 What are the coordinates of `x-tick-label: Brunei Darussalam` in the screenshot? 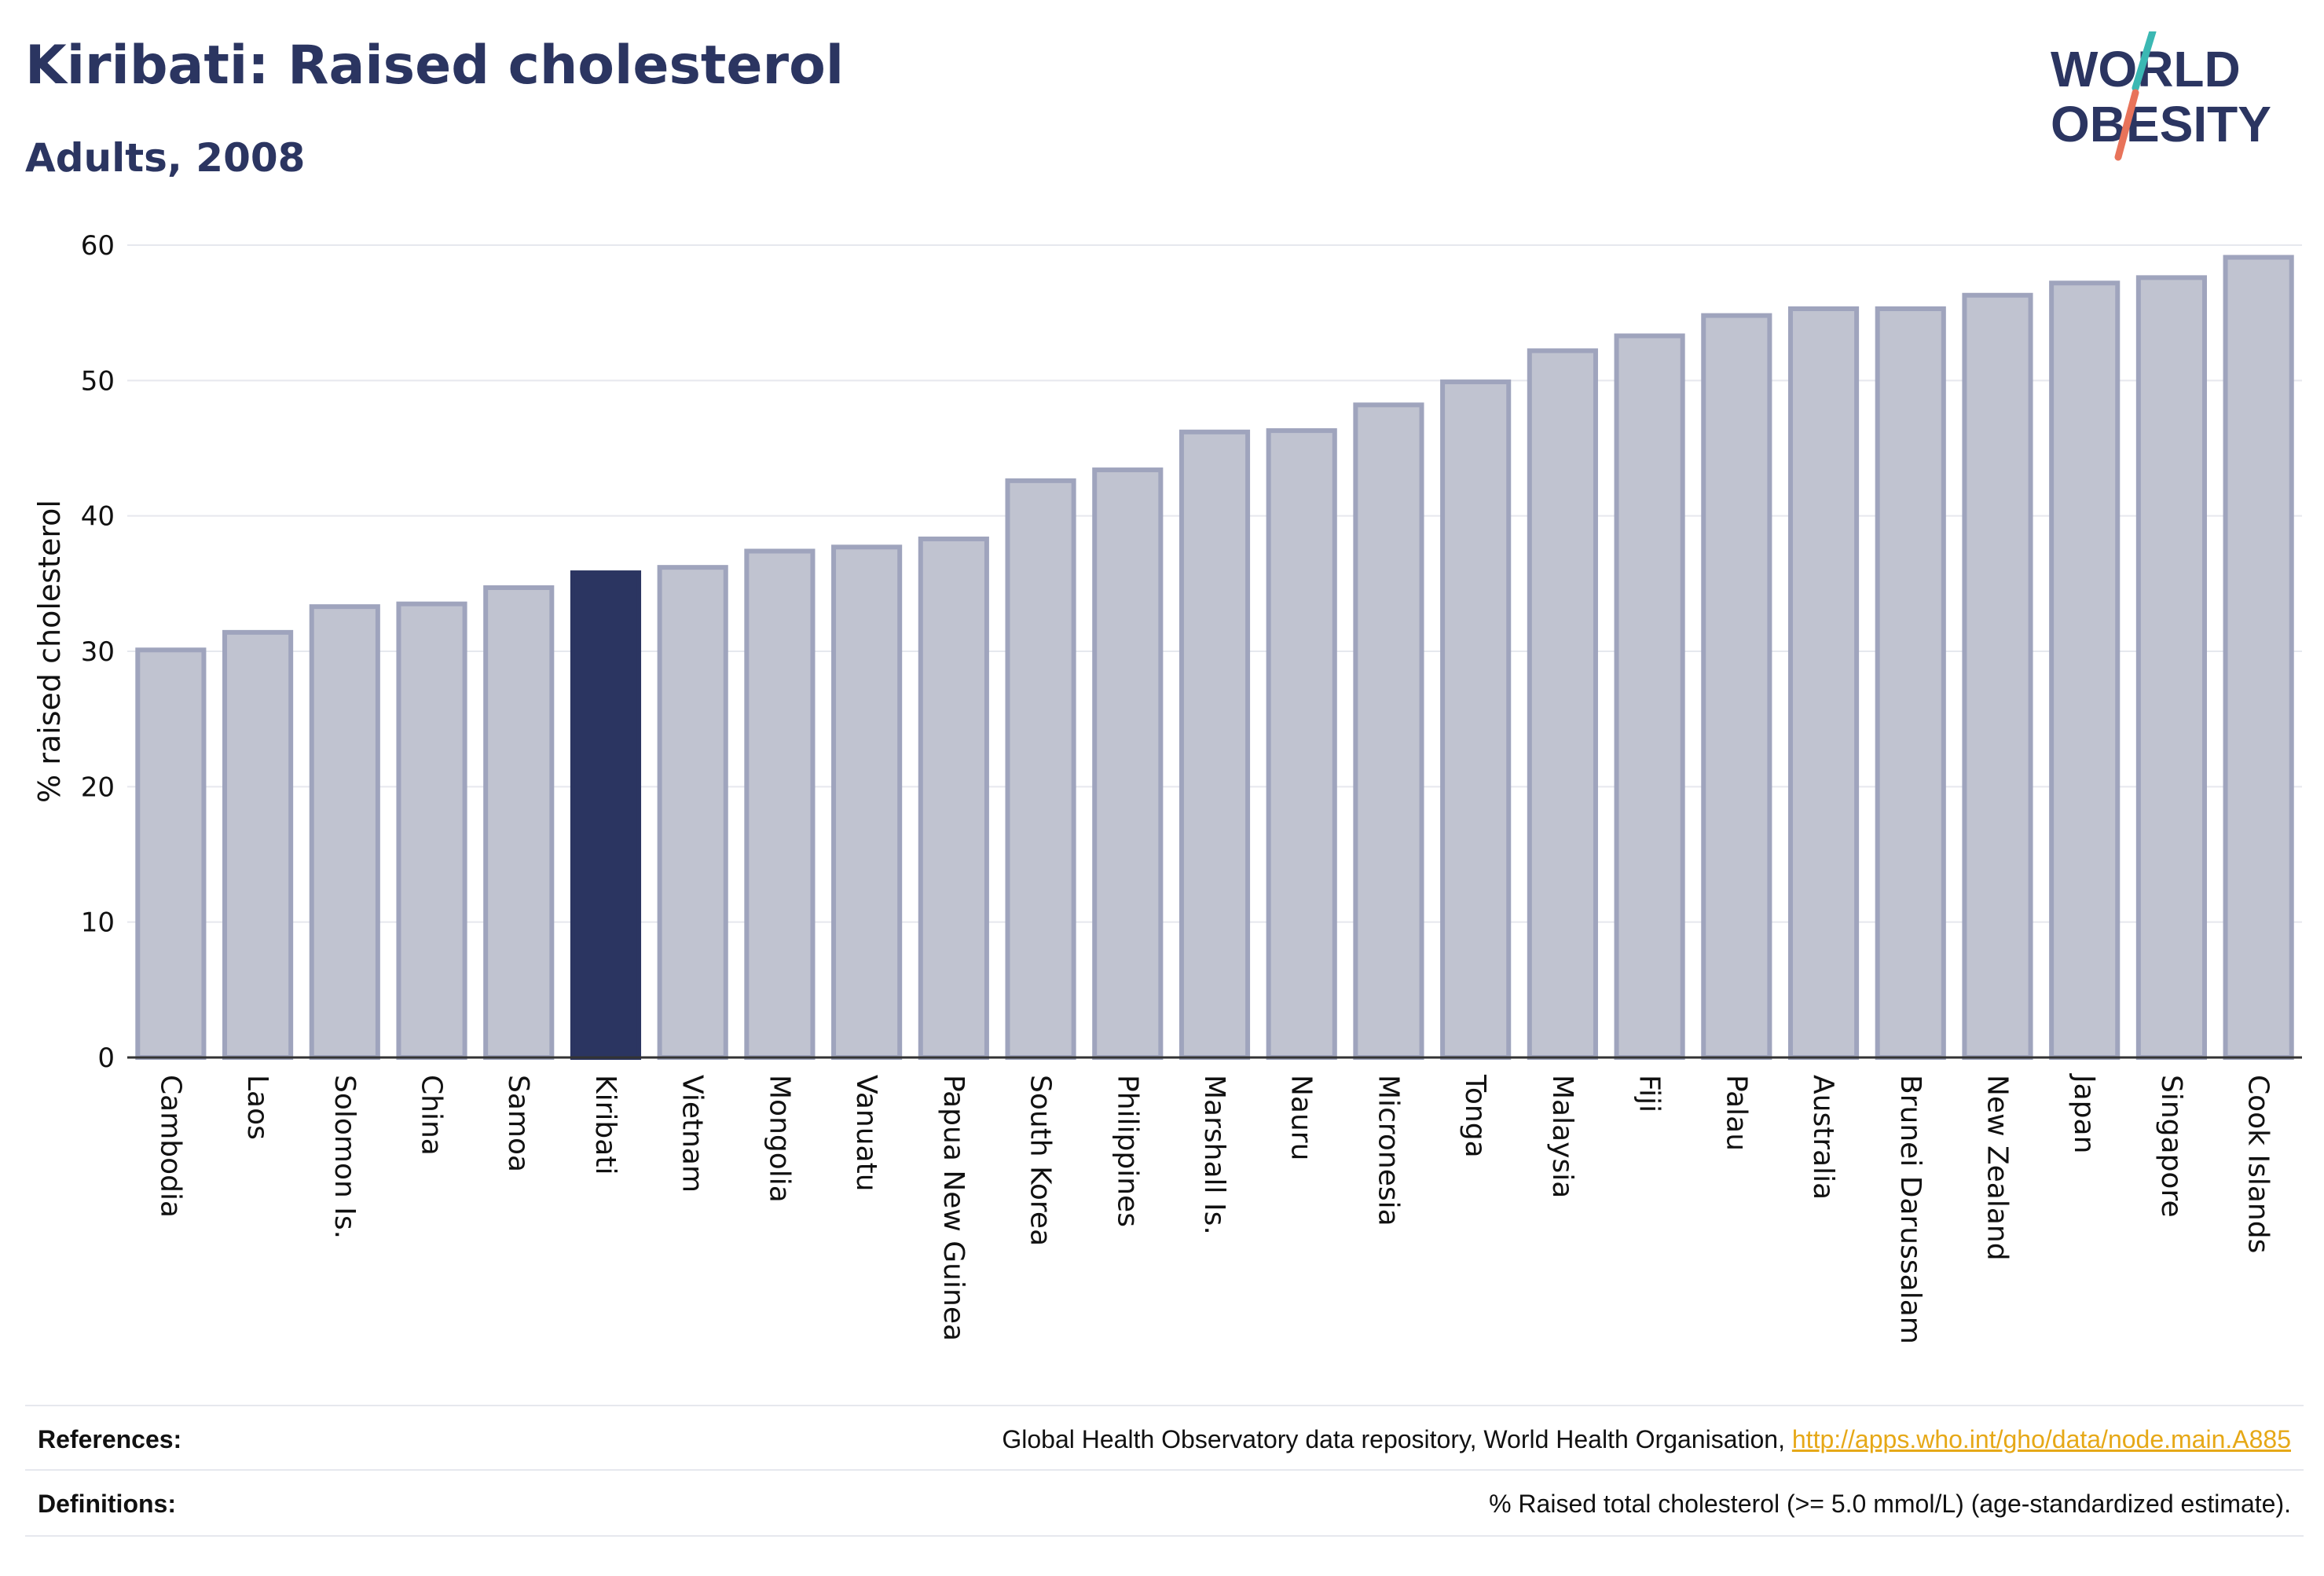 It's located at (1910, 1209).